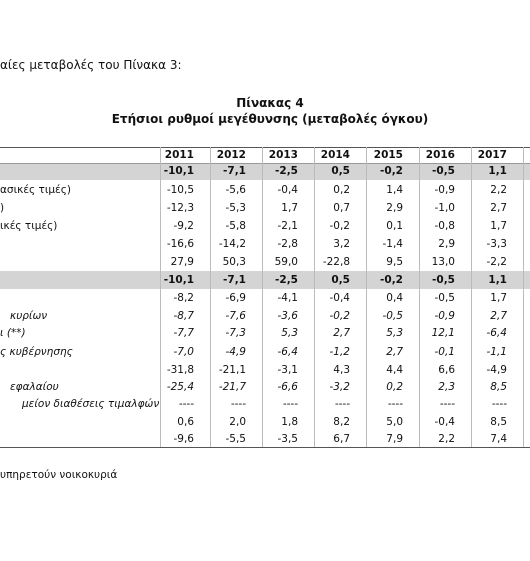 This screenshot has height=561, width=530. What do you see at coordinates (288, 226) in the screenshot?
I see `cell: -2,1` at bounding box center [288, 226].